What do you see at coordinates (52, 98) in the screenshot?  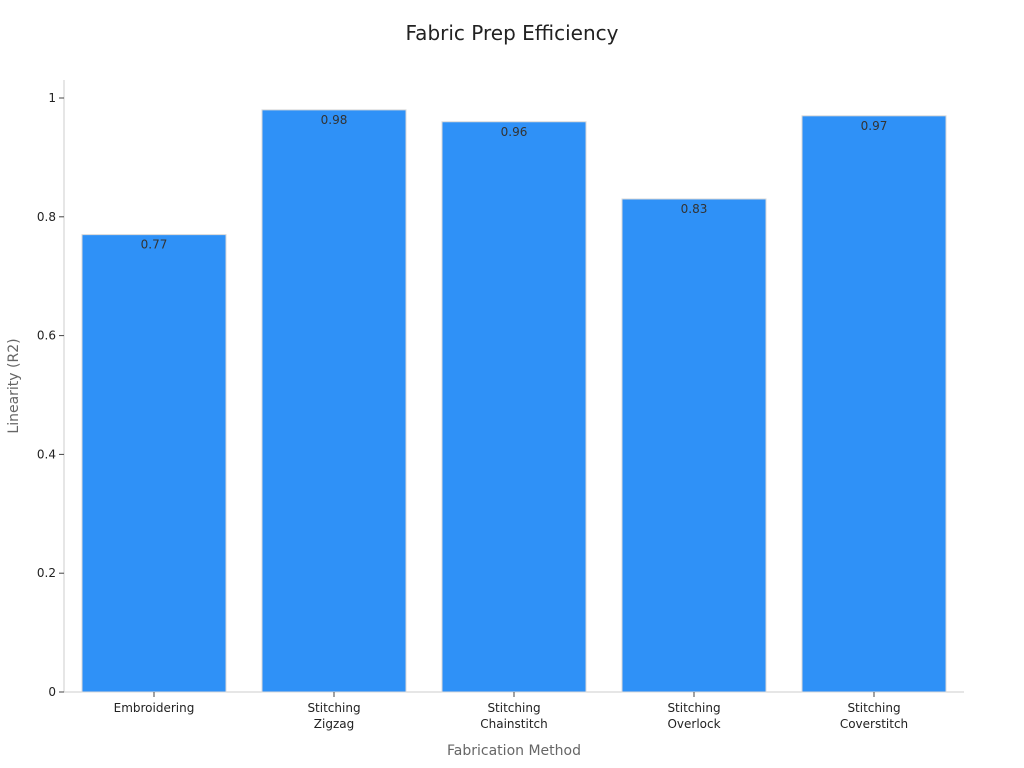 I see `y-tick-label: 1` at bounding box center [52, 98].